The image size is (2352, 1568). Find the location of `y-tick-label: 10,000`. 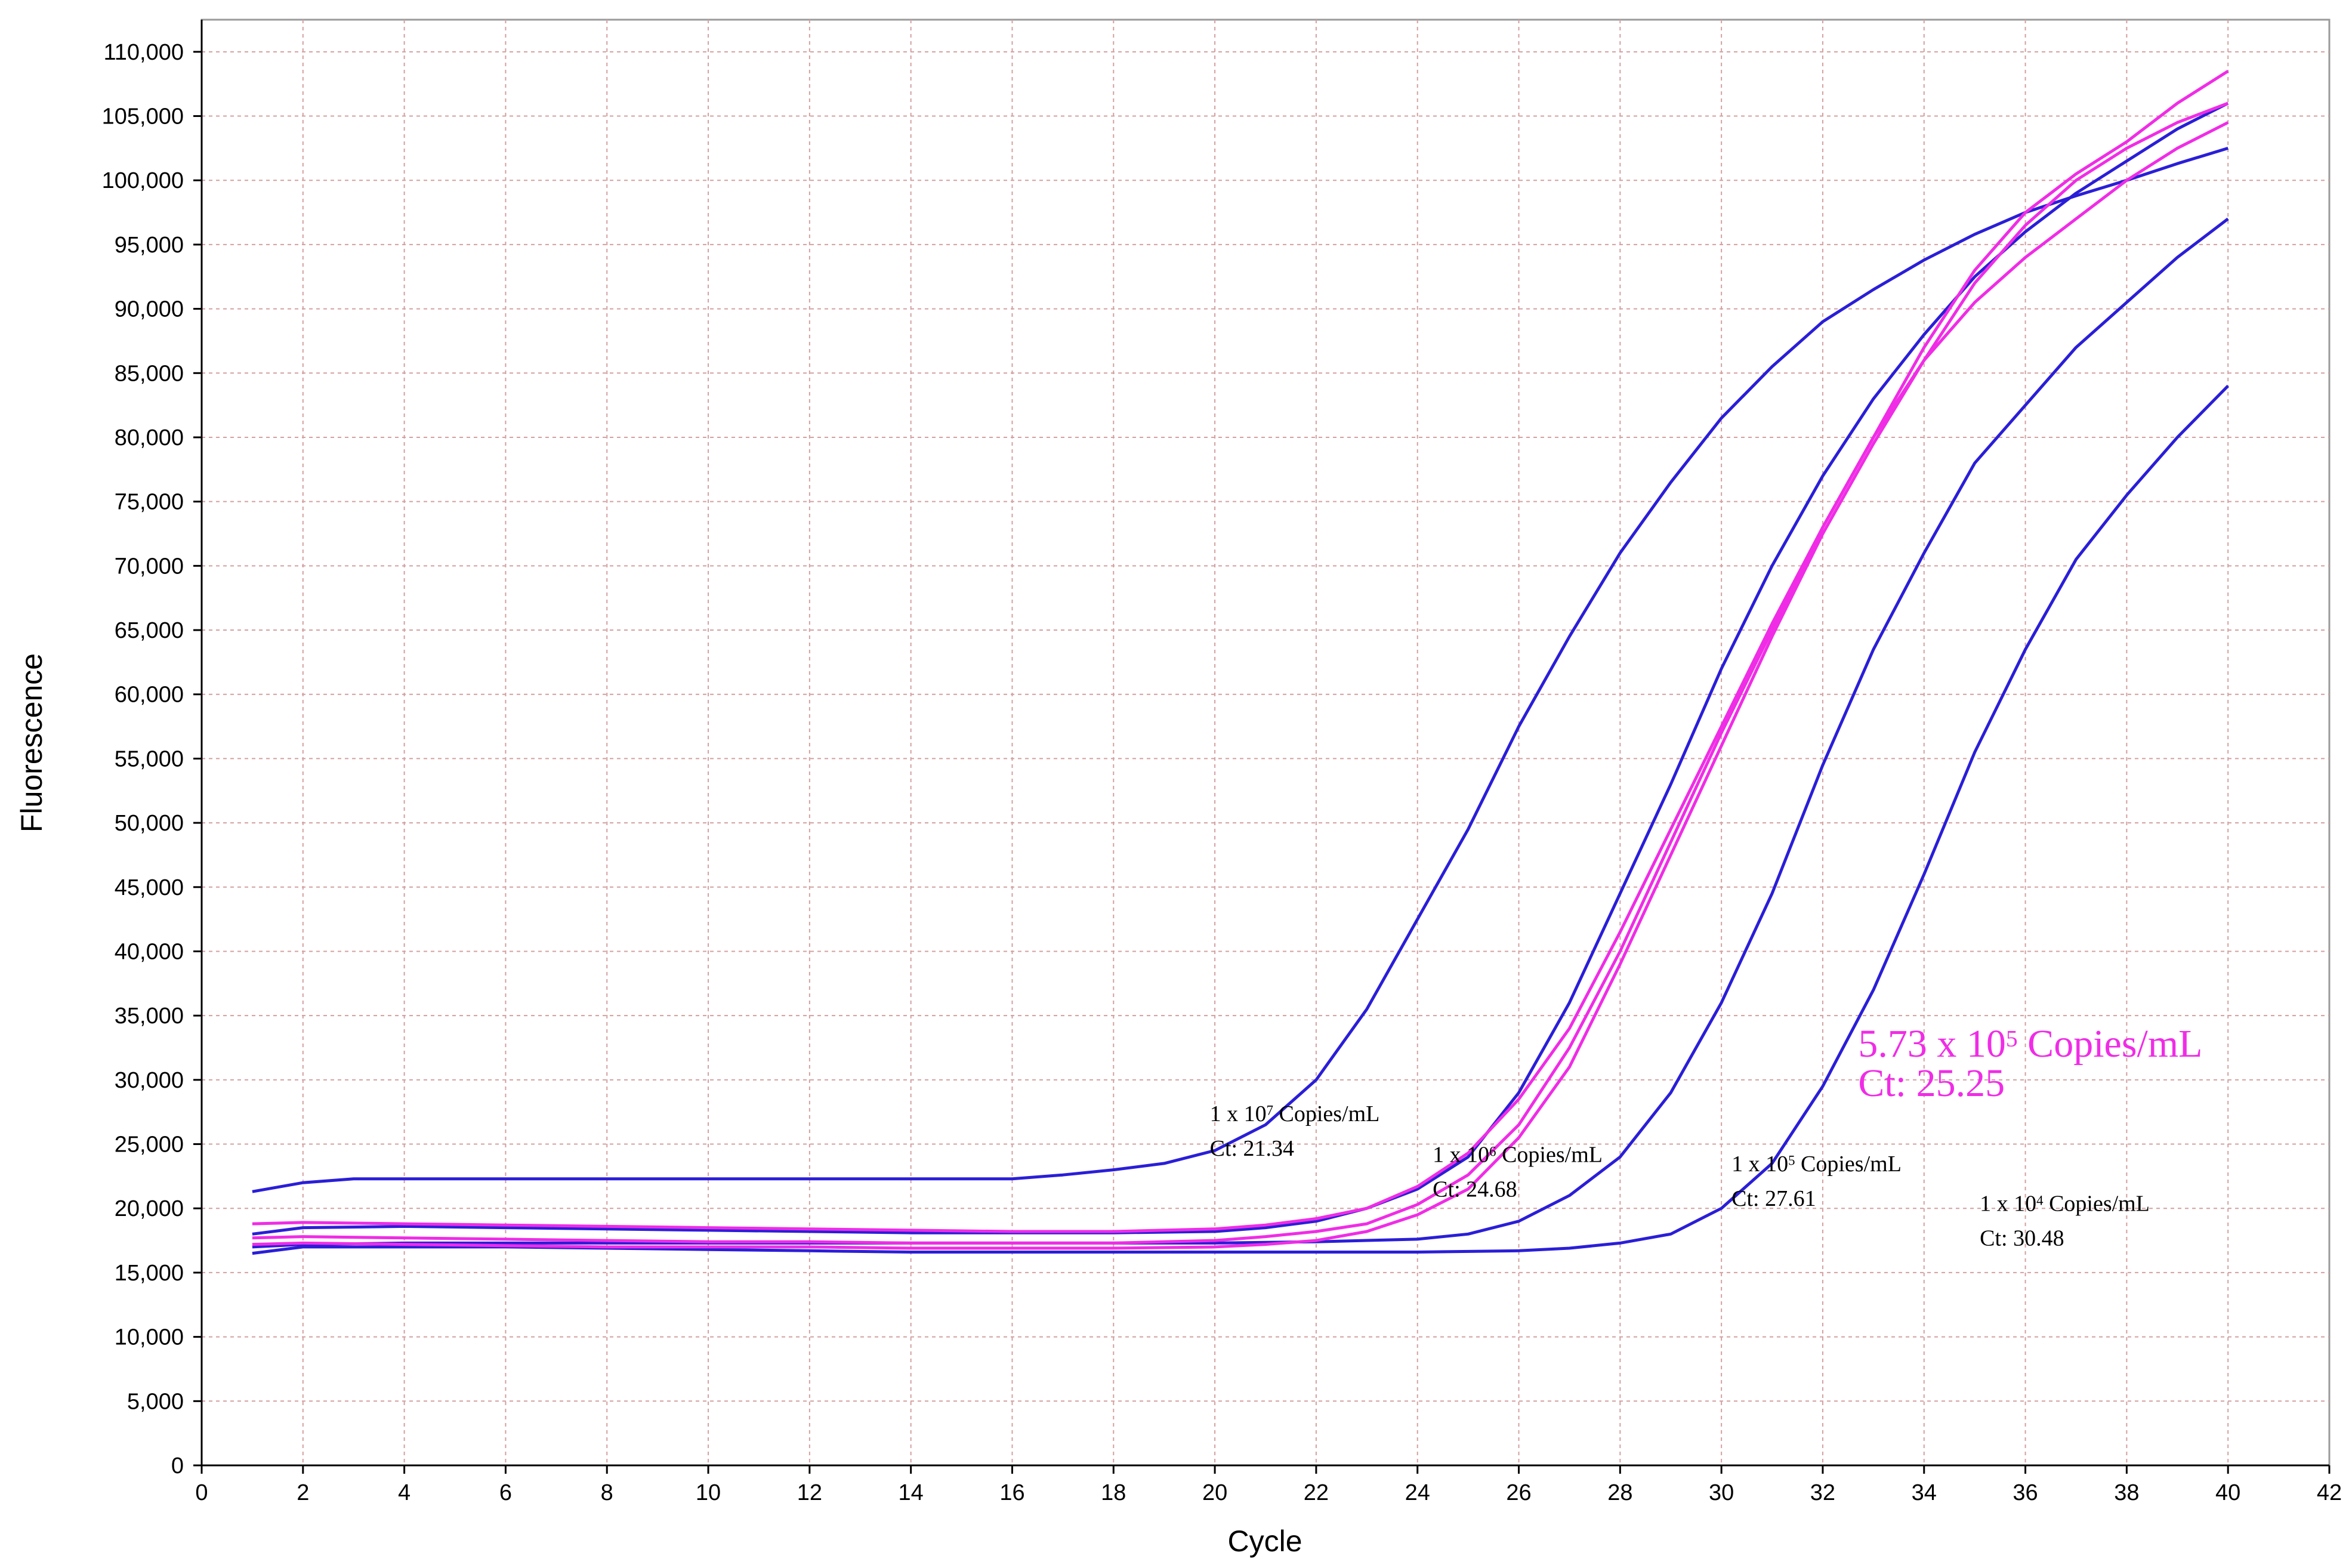

y-tick-label: 10,000 is located at coordinates (149, 1337).